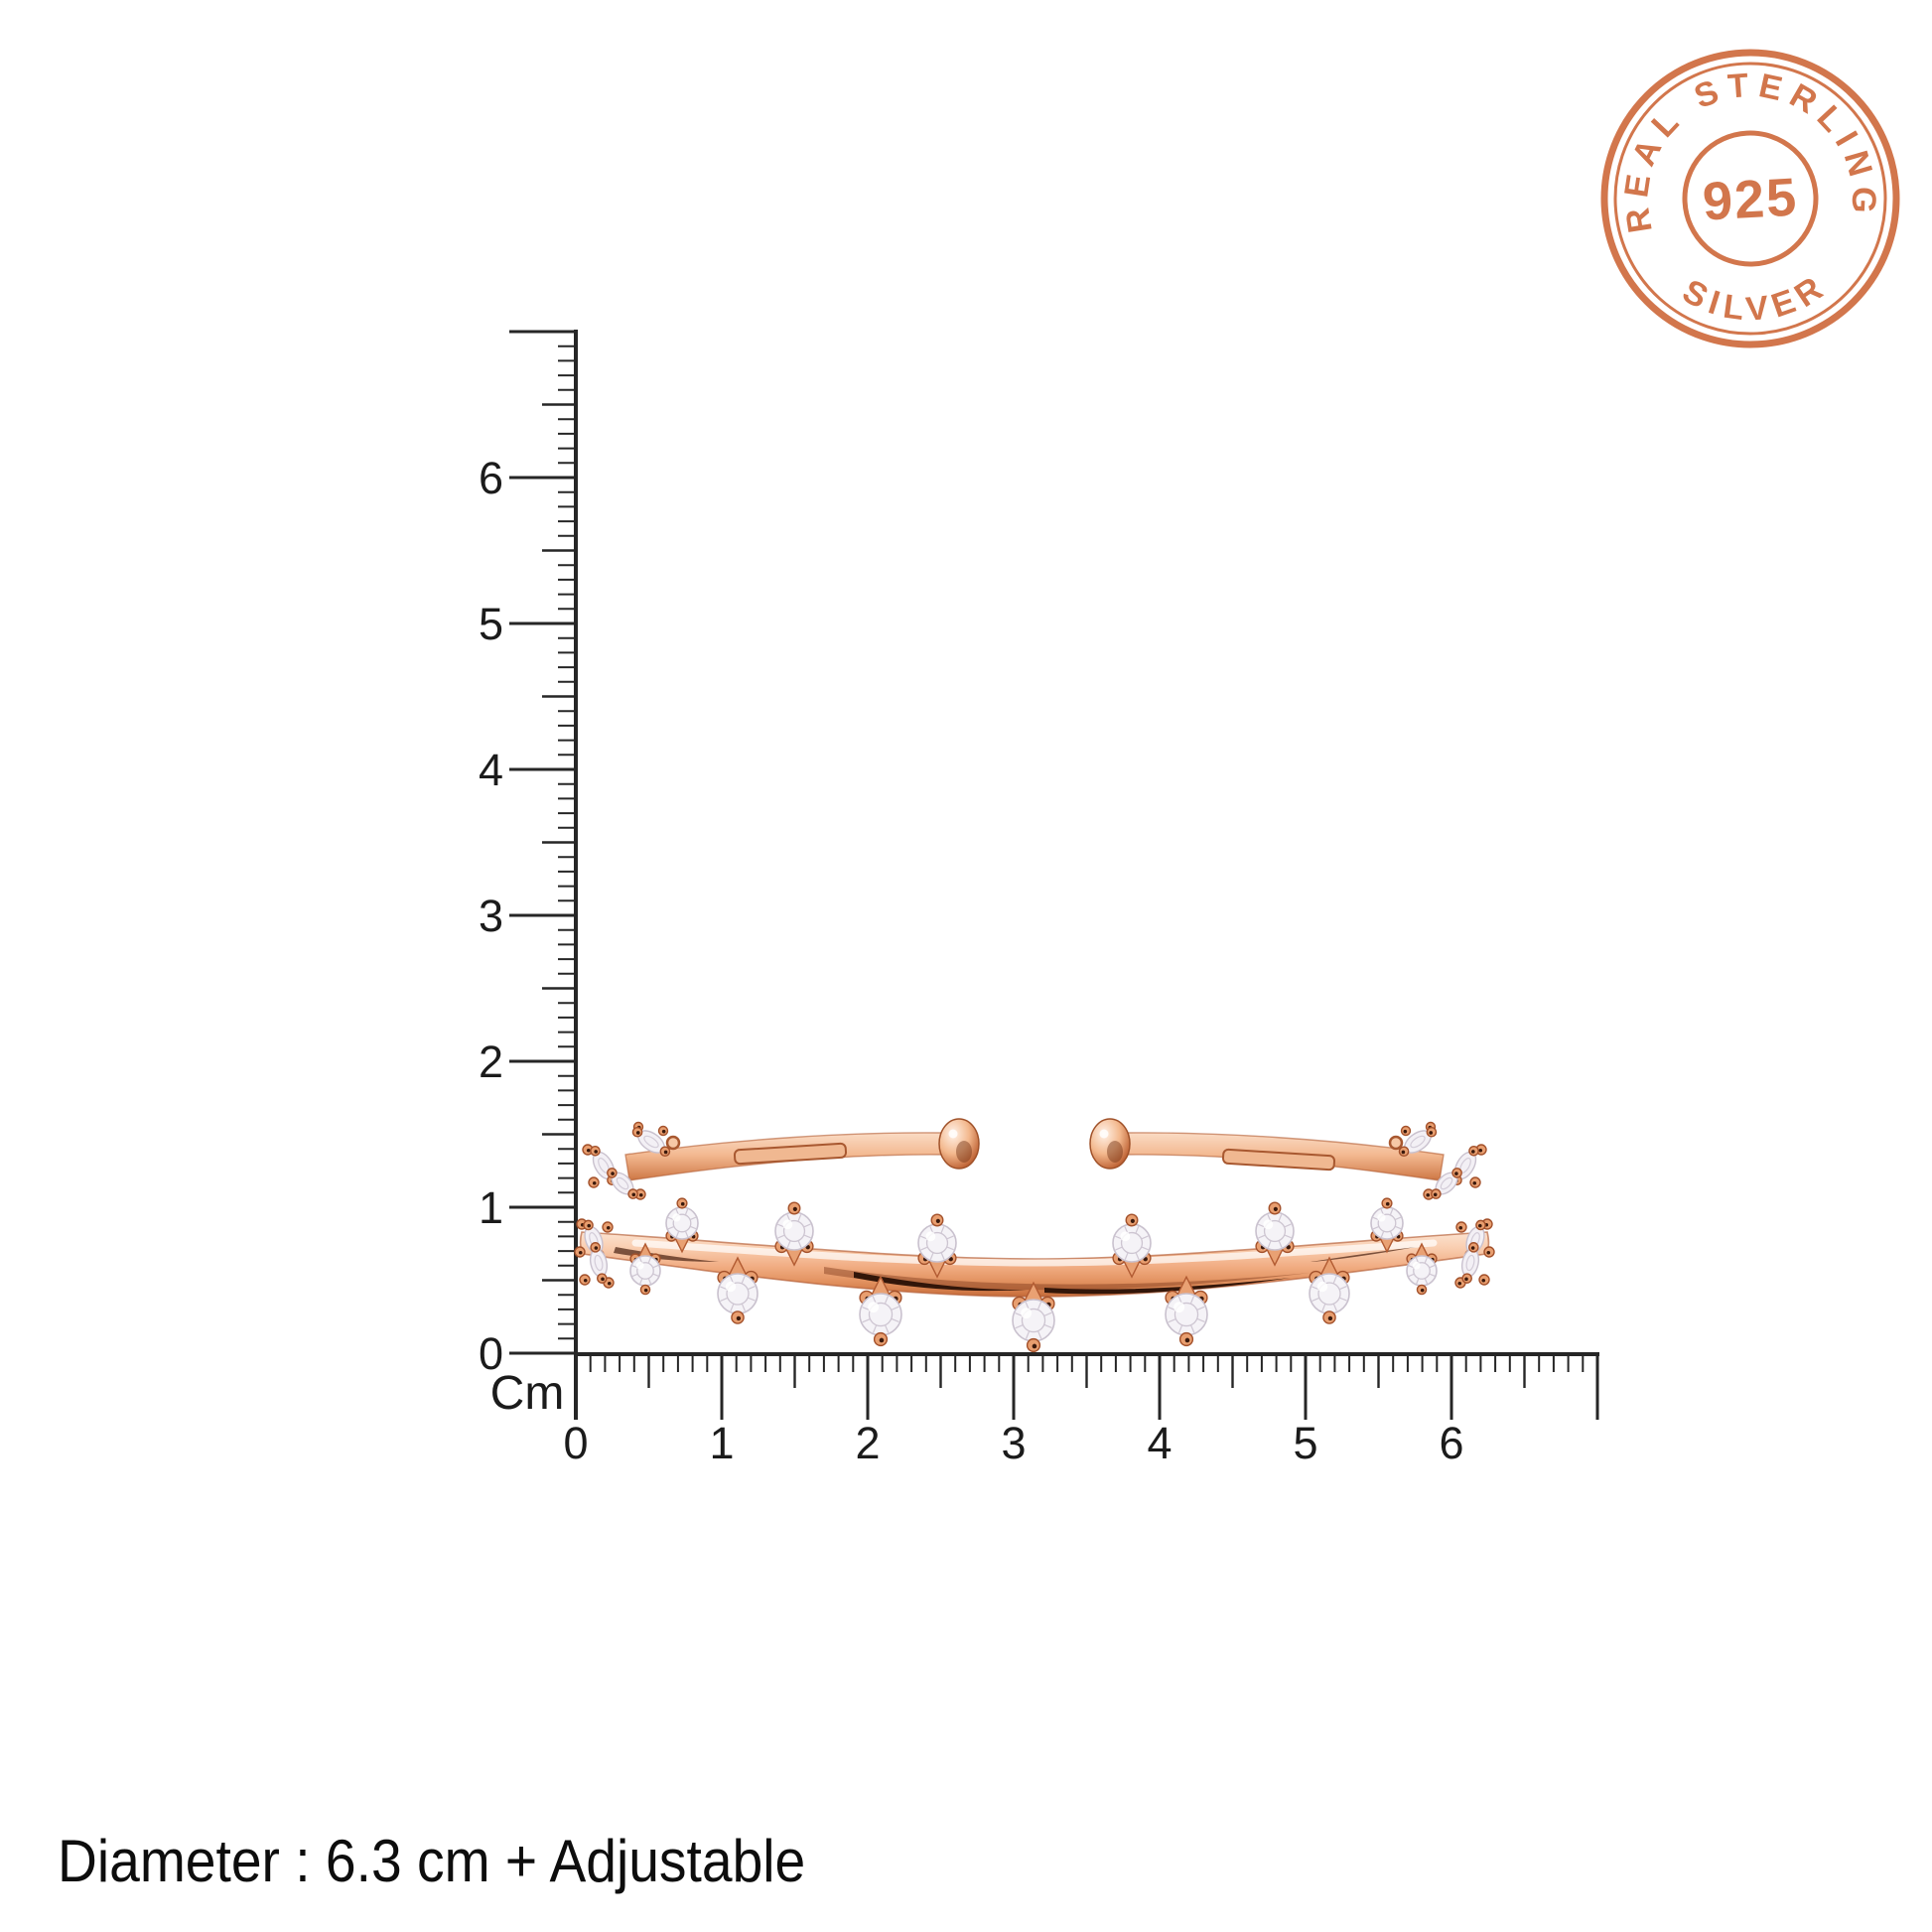 The height and width of the screenshot is (1932, 1932). I want to click on ruler-unit-label: Cm, so click(528, 1393).